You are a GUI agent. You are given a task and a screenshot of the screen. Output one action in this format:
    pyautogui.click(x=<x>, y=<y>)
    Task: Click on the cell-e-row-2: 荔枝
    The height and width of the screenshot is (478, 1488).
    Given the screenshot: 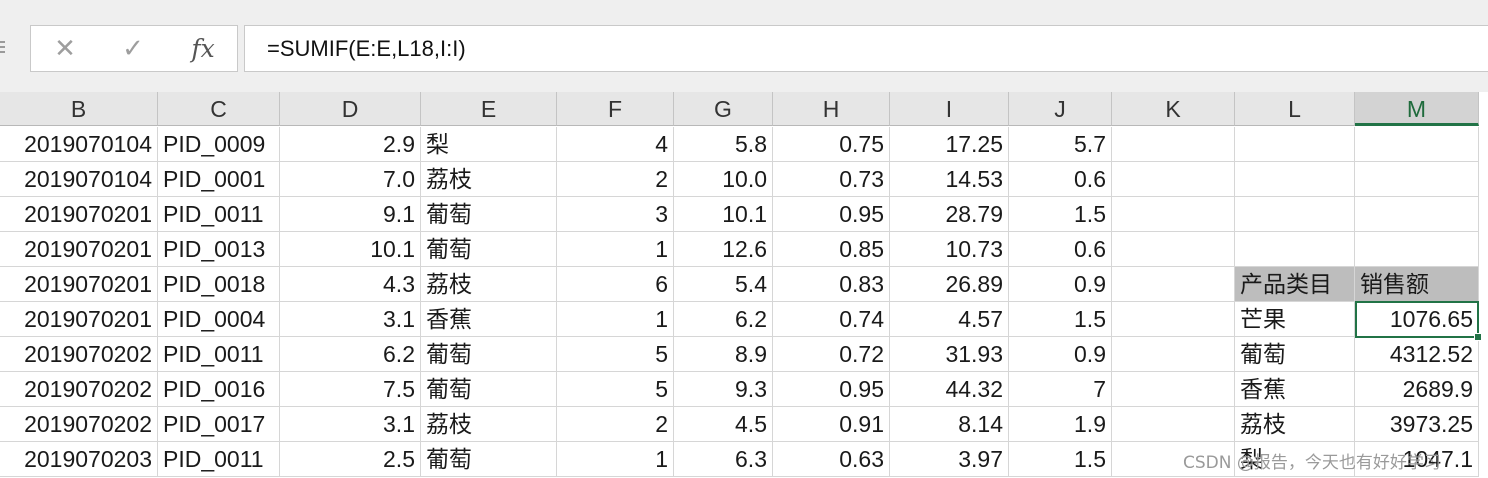 What is the action you would take?
    pyautogui.click(x=489, y=179)
    